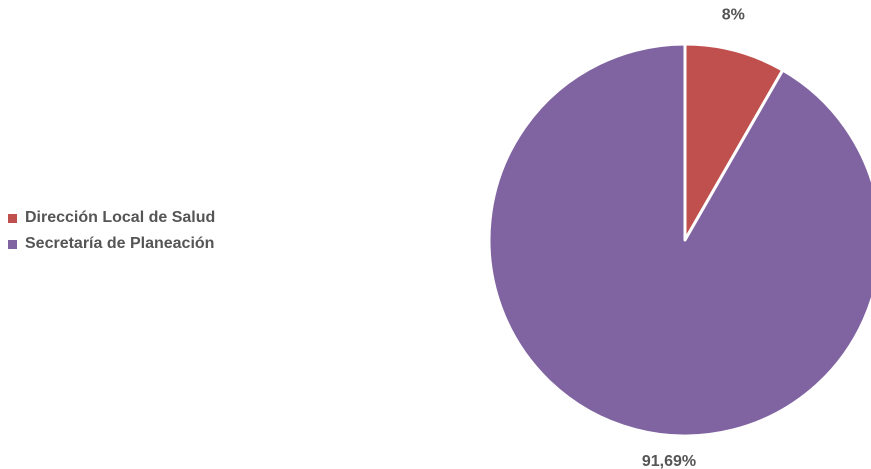  Describe the element at coordinates (12, 218) in the screenshot. I see `legend-swatch-direccion` at that location.